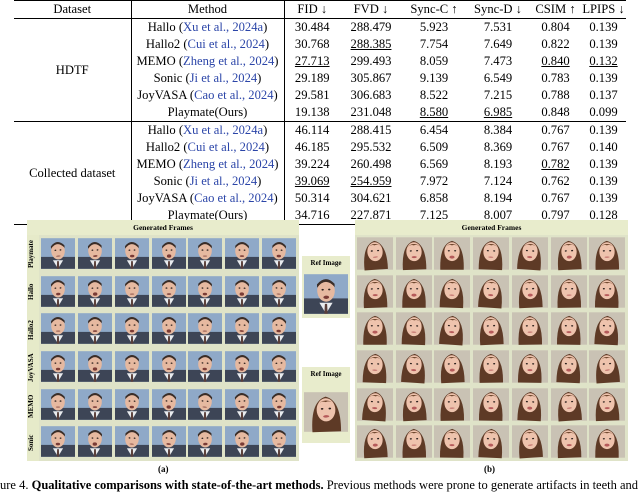 This screenshot has height=492, width=640. What do you see at coordinates (312, 9) in the screenshot?
I see `header-fid: FID ↓` at bounding box center [312, 9].